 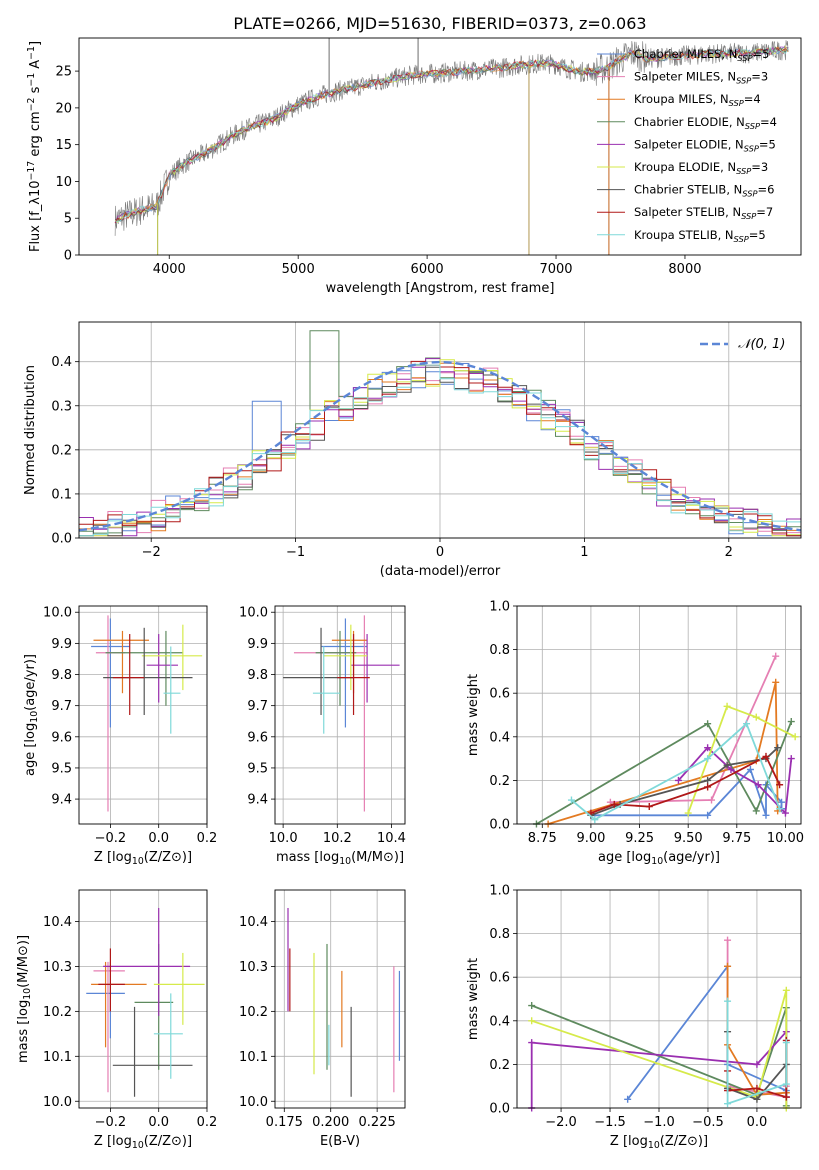 I want to click on y-tick-label: 10.1, so click(x=253, y=1057).